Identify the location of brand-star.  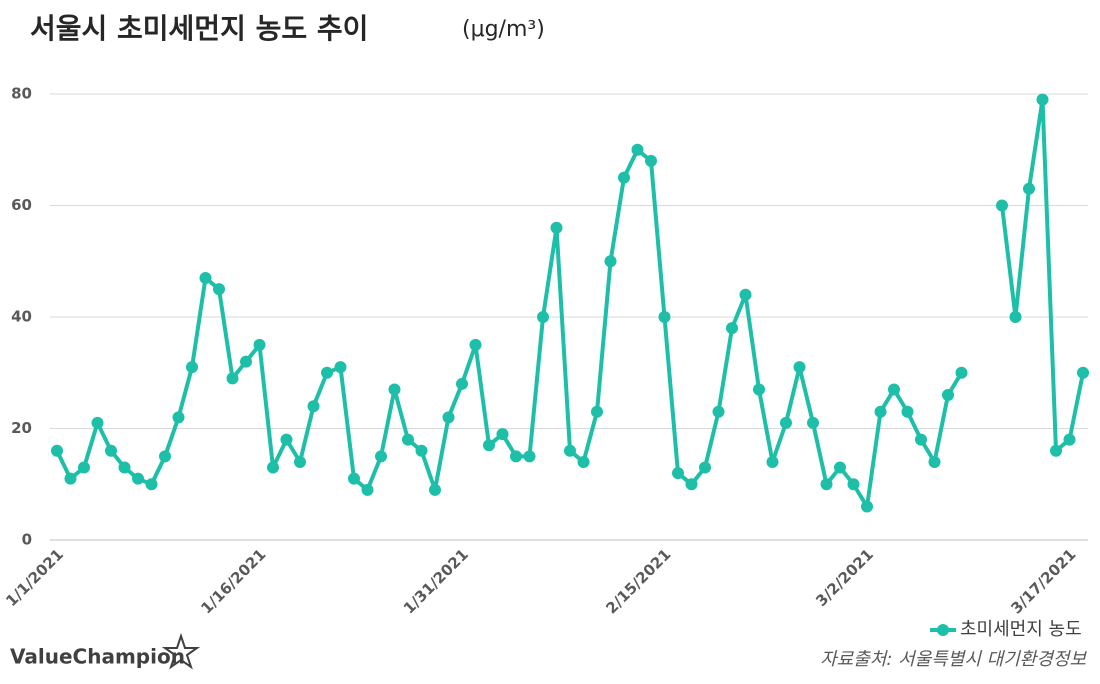
(181, 651).